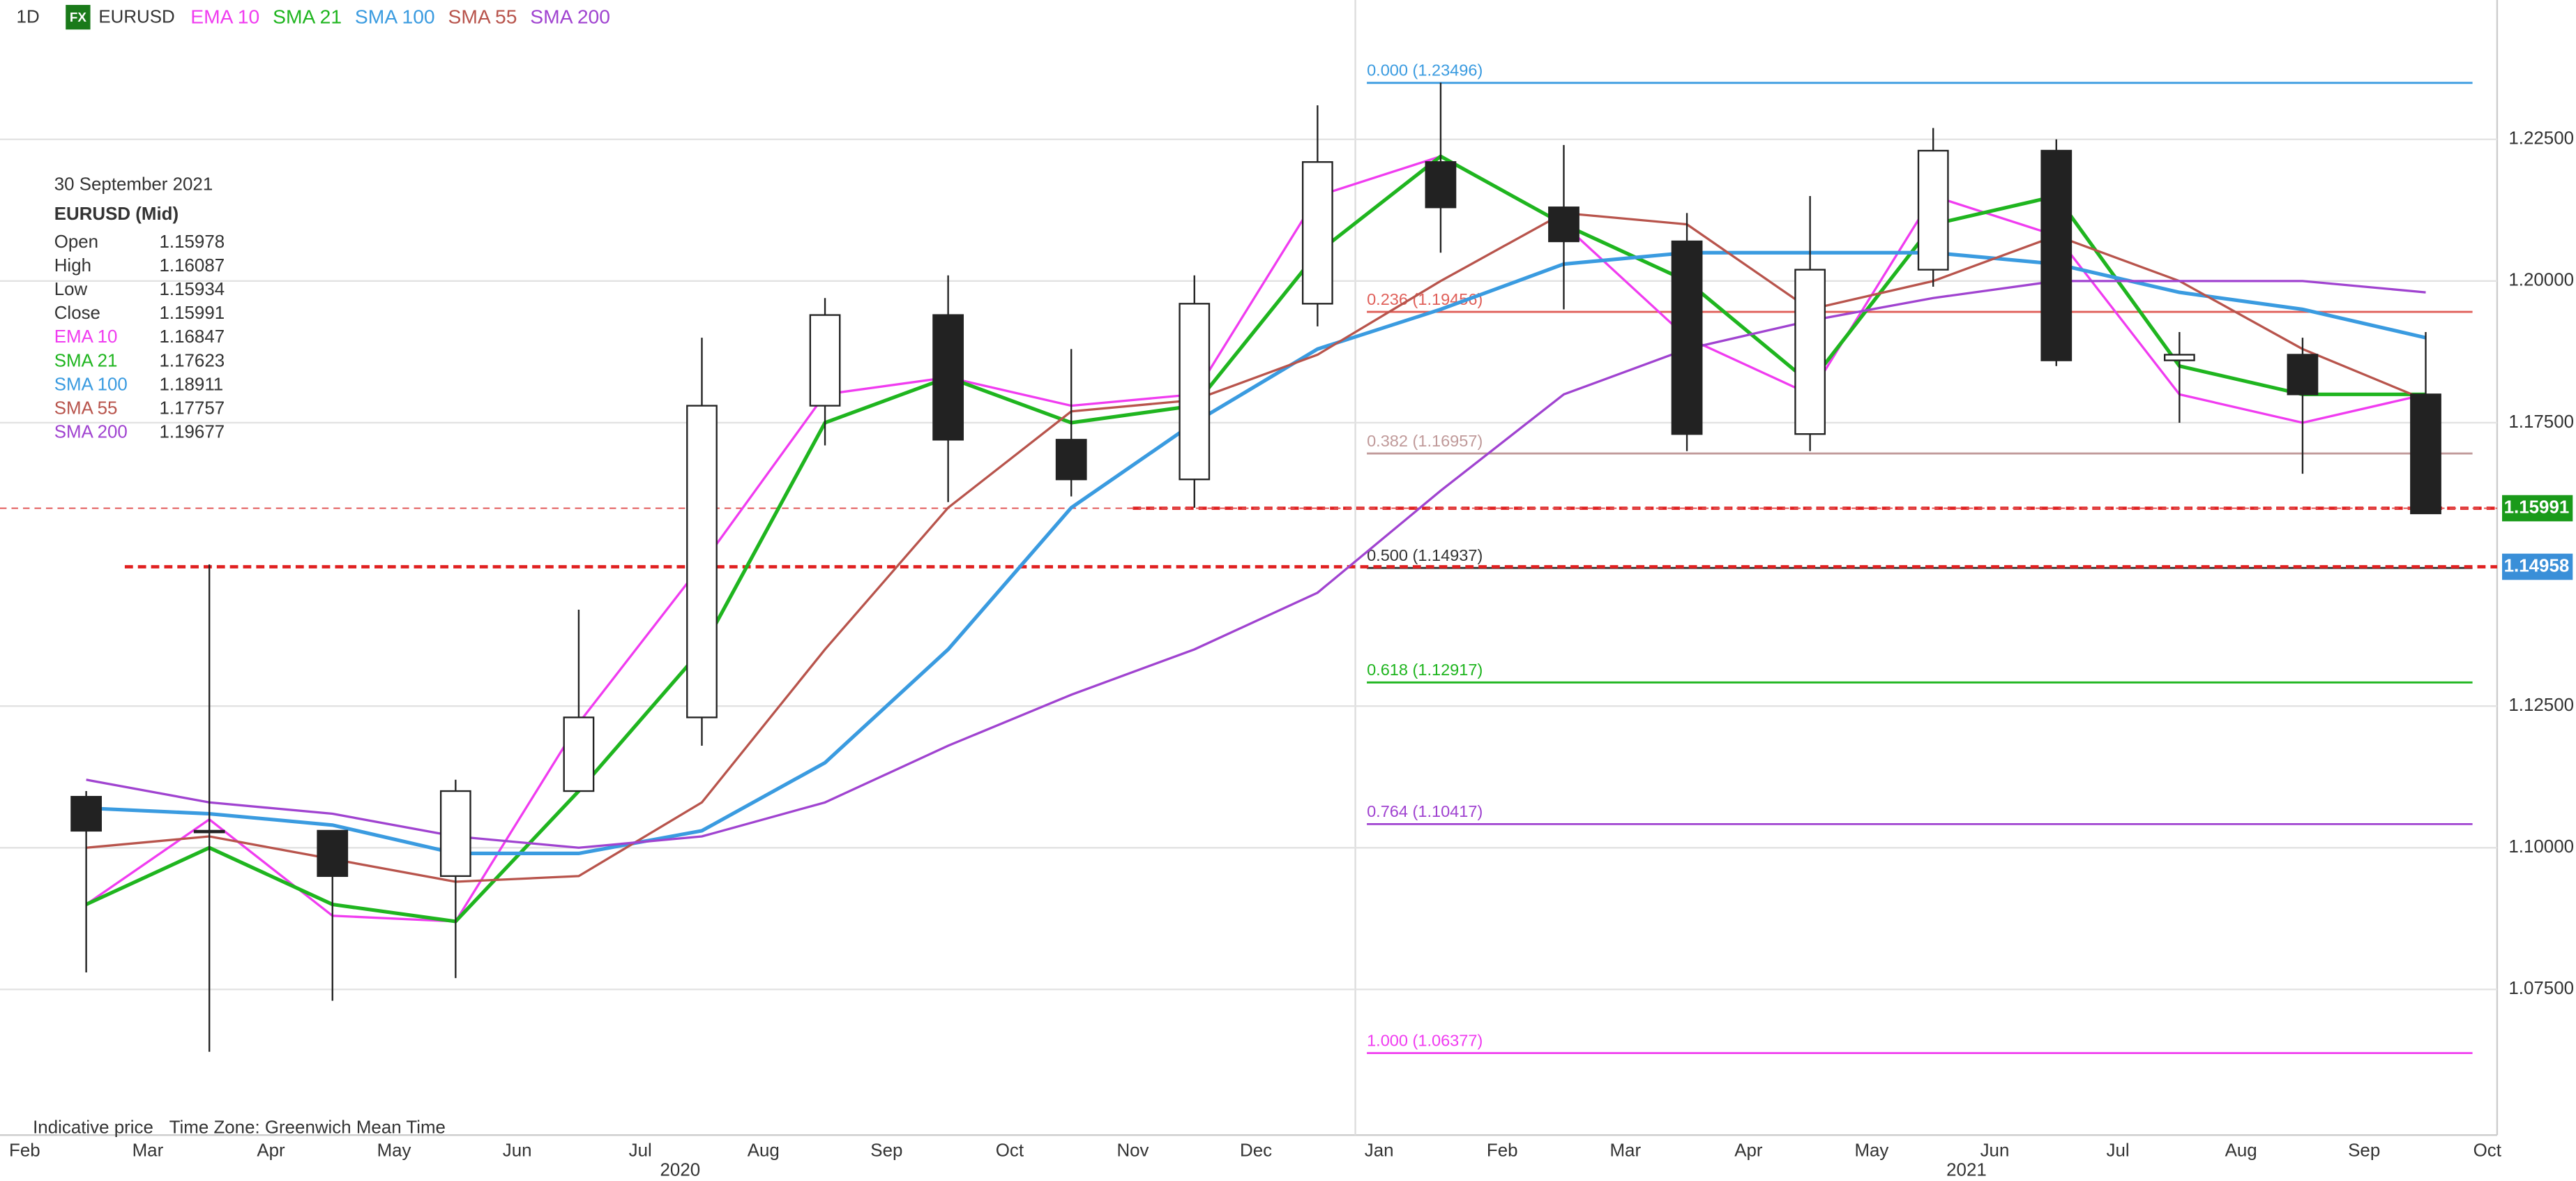  I want to click on info-value: 1.15978, so click(192, 242).